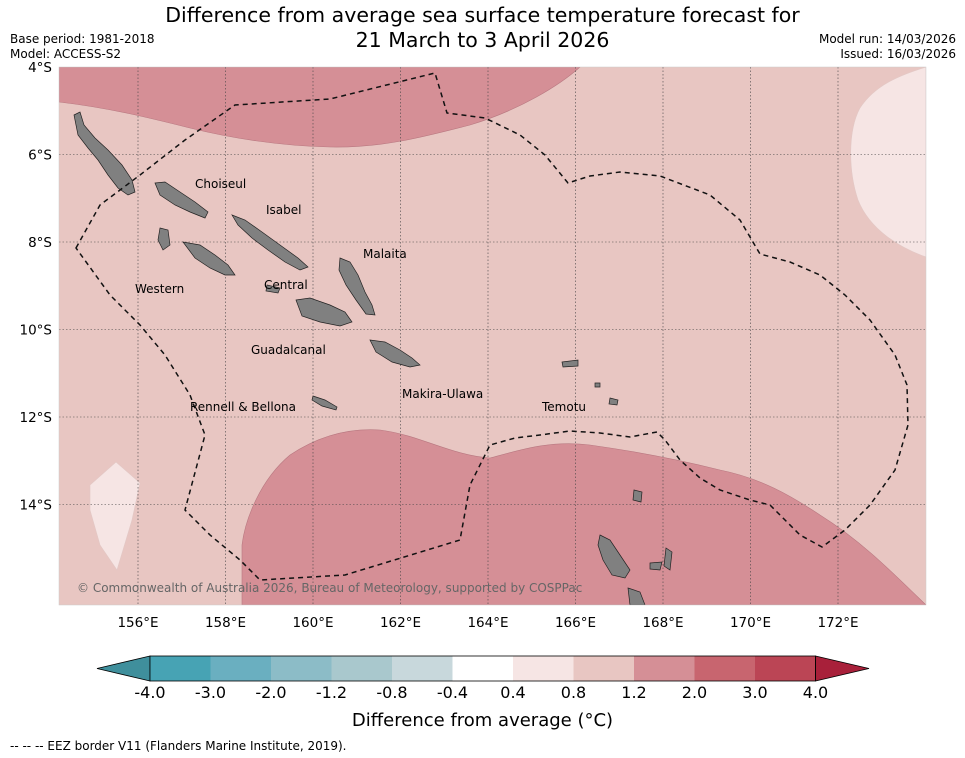 This screenshot has width=965, height=758. What do you see at coordinates (82, 39) in the screenshot?
I see `base-period: Base period: 1981-2018` at bounding box center [82, 39].